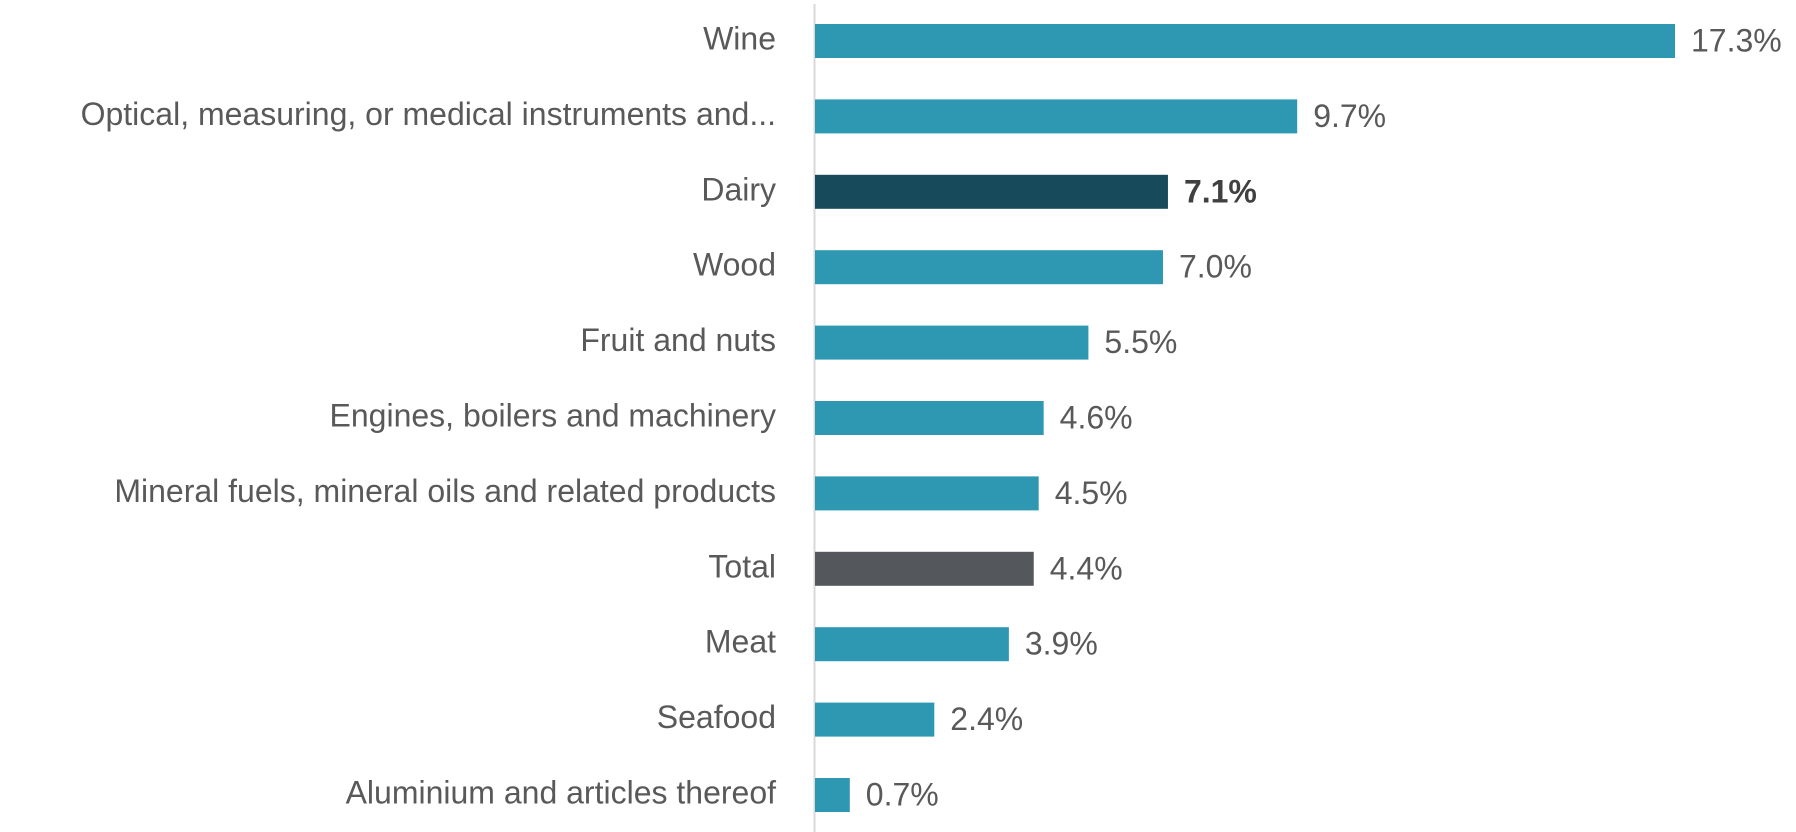 This screenshot has height=832, width=1796. What do you see at coordinates (734, 265) in the screenshot?
I see `category-label: Wood` at bounding box center [734, 265].